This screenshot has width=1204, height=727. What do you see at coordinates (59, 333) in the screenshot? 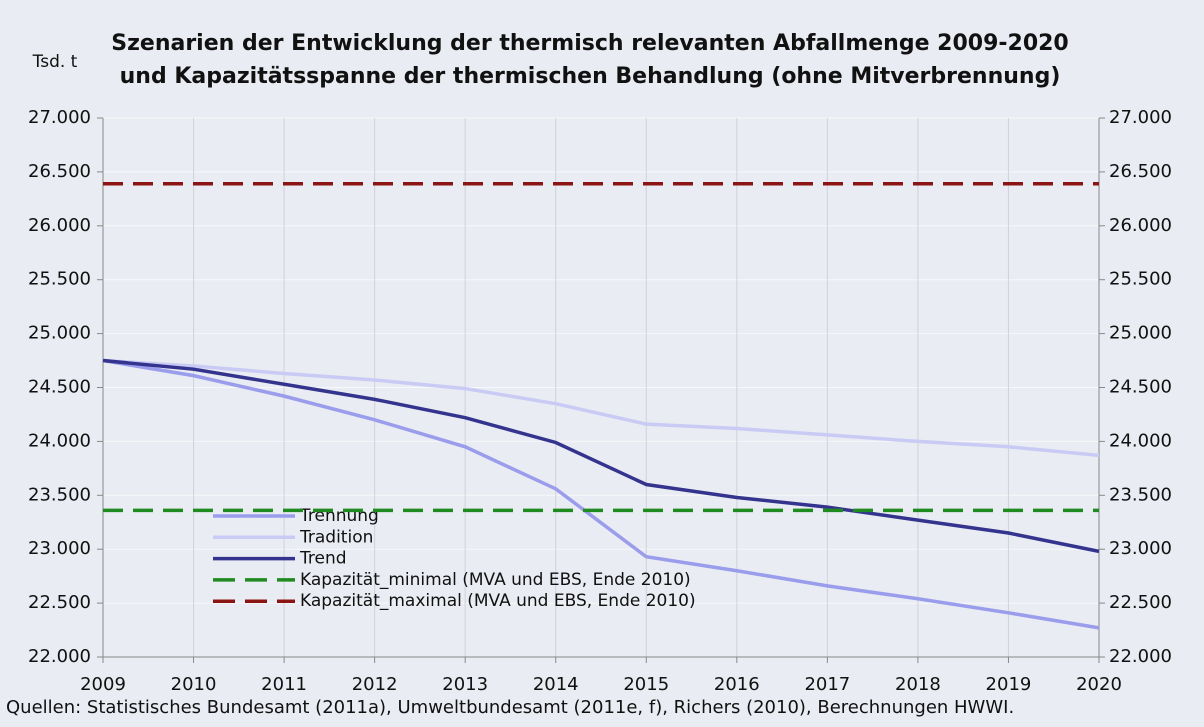
I see `y-tick-label: 25.000` at bounding box center [59, 333].